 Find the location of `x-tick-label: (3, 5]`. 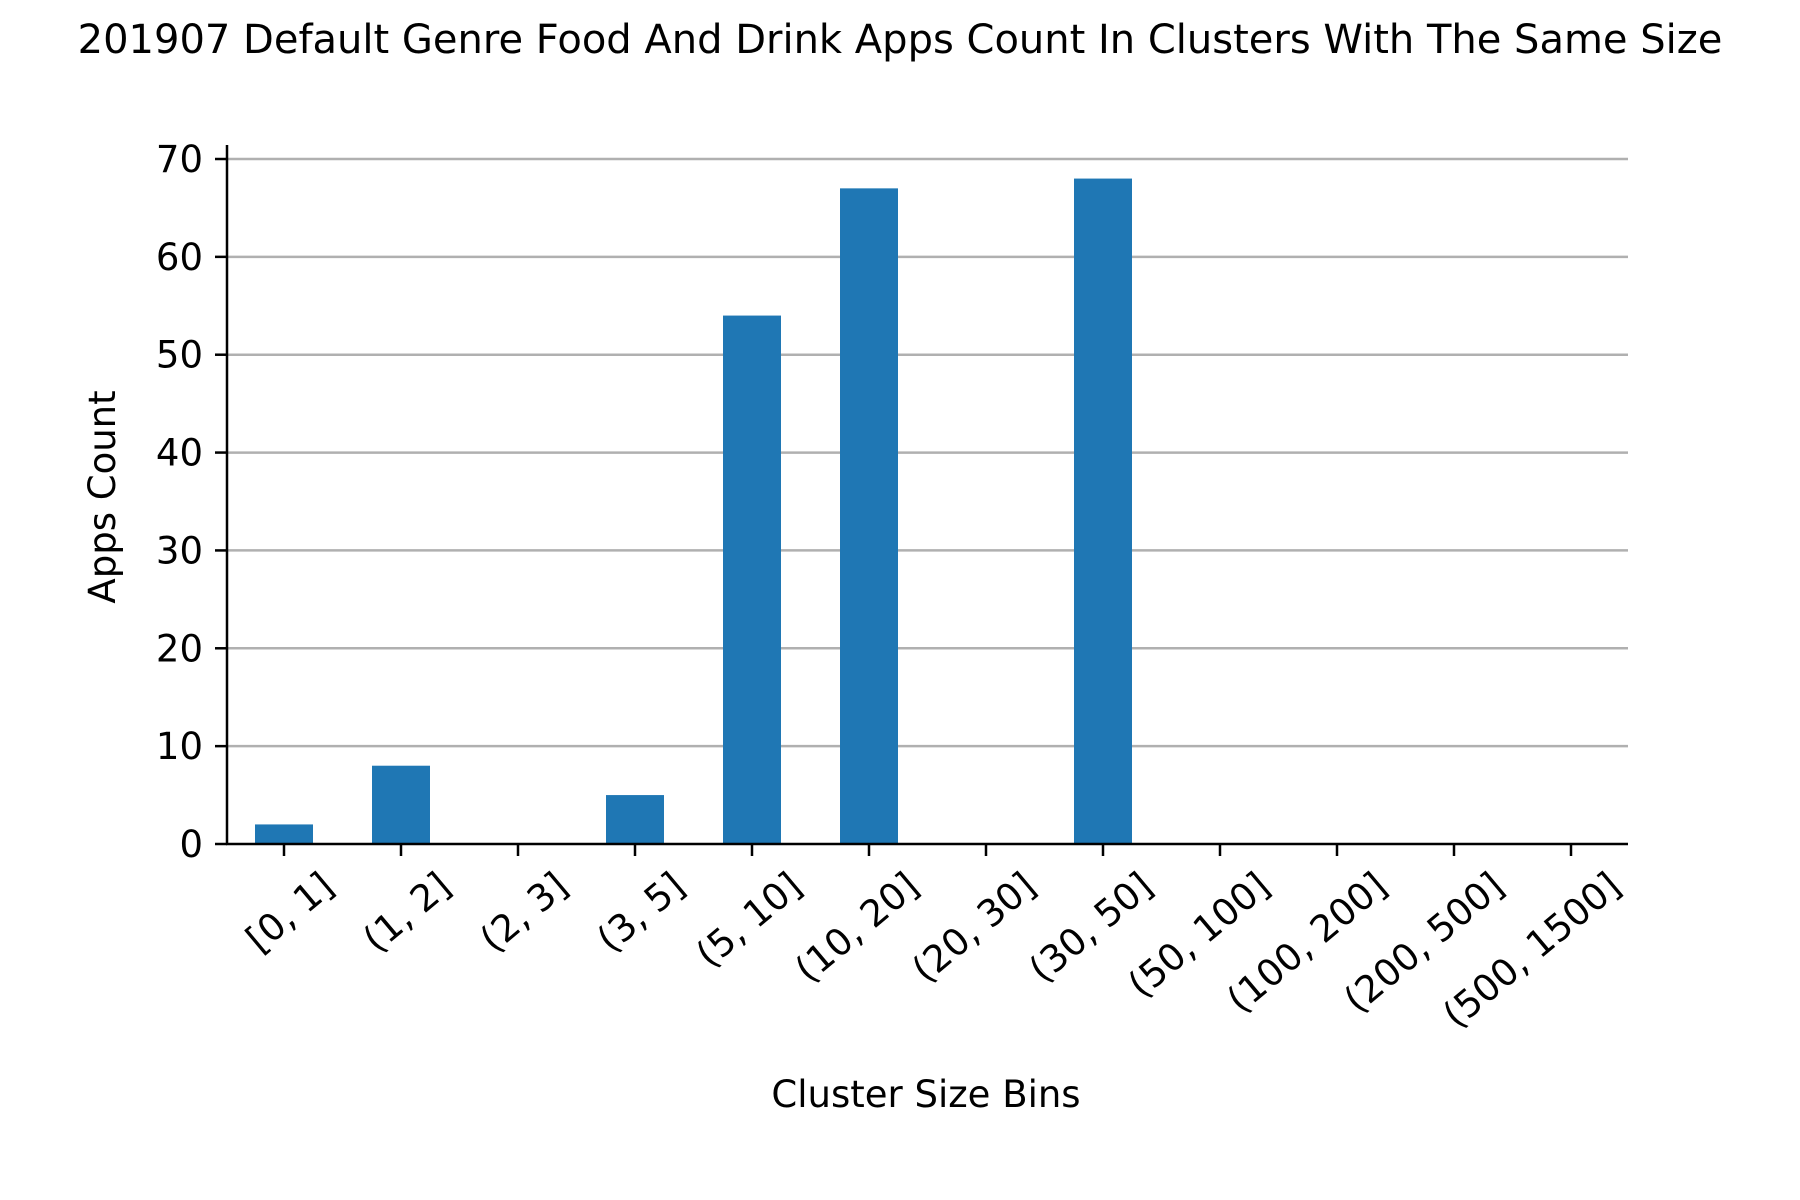

x-tick-label: (3, 5] is located at coordinates (641, 912).